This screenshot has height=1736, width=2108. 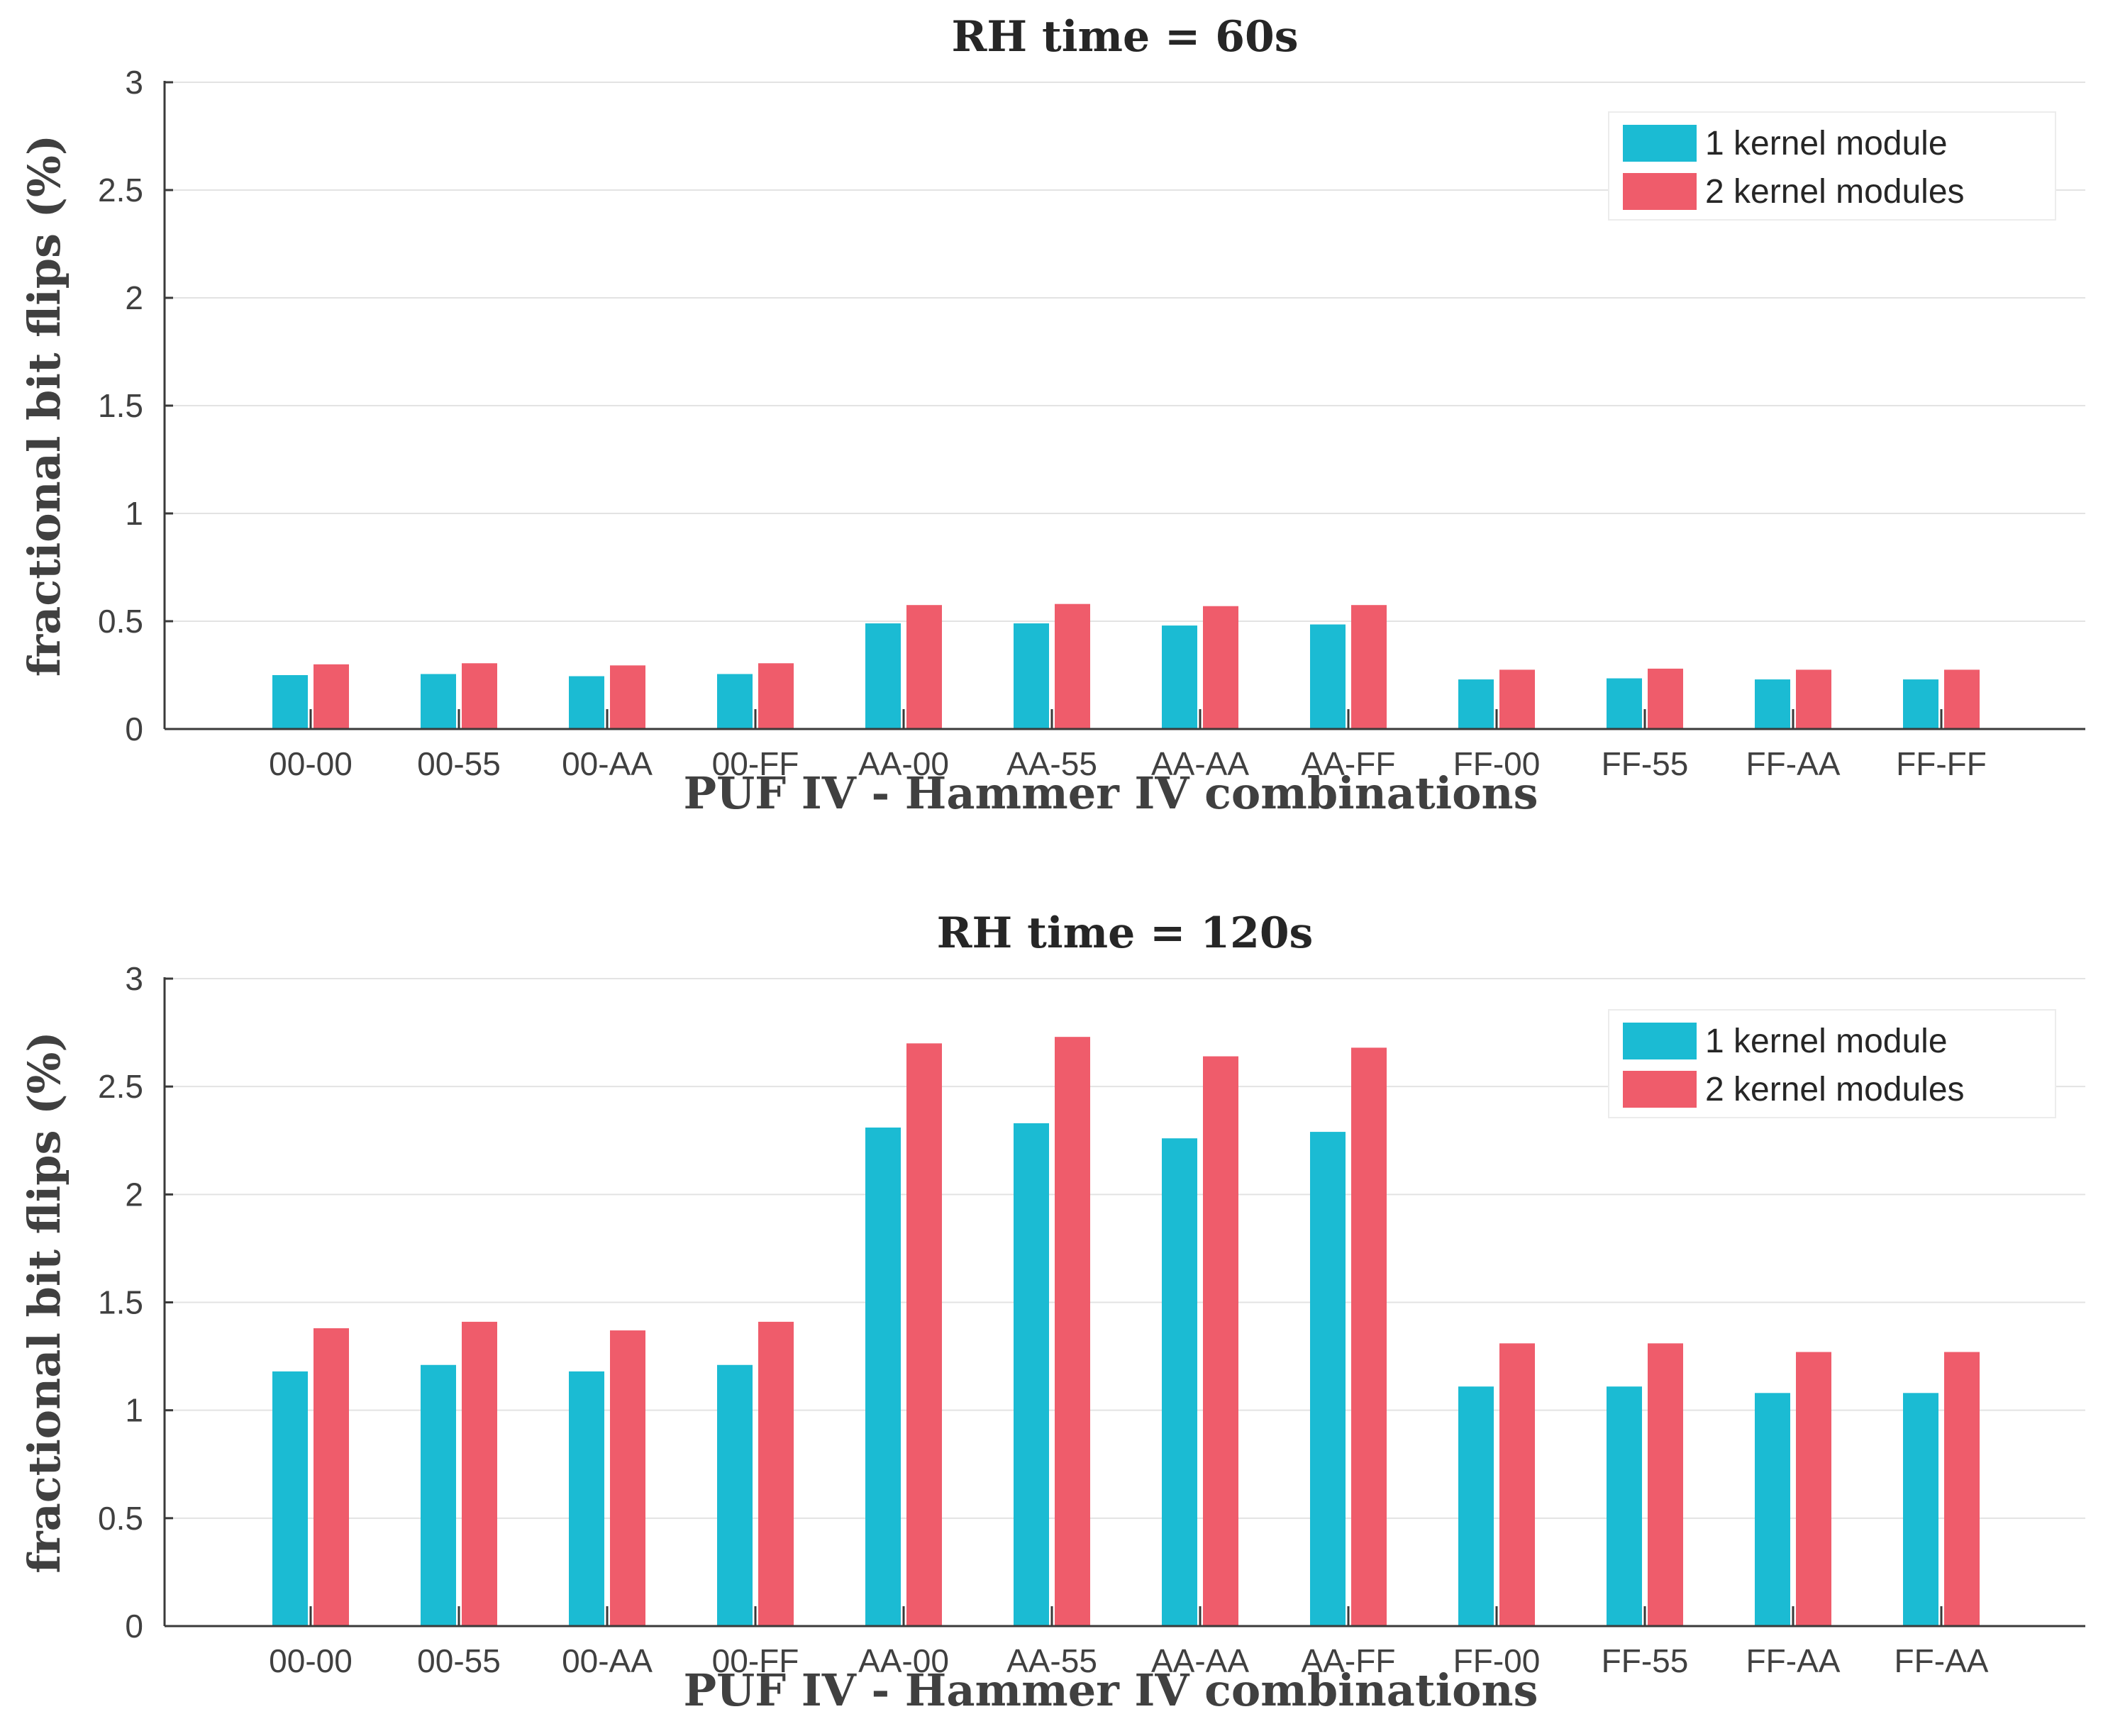 I want to click on chart-title: RH time = 60s, so click(x=1125, y=37).